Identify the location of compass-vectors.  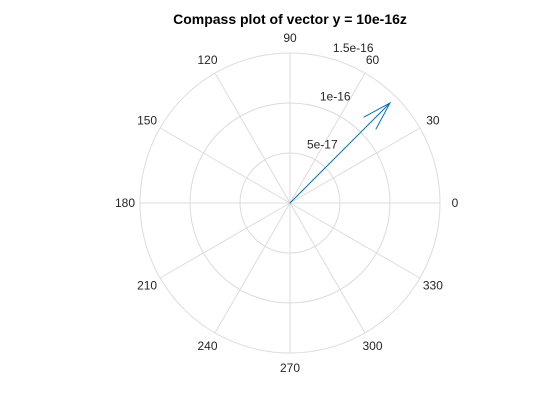
(340, 152).